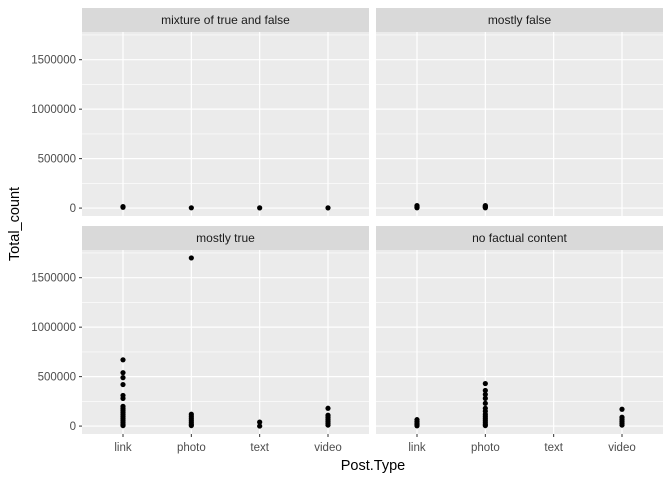 The image size is (672, 480). I want to click on x-axis-title: Post.Type, so click(373, 466).